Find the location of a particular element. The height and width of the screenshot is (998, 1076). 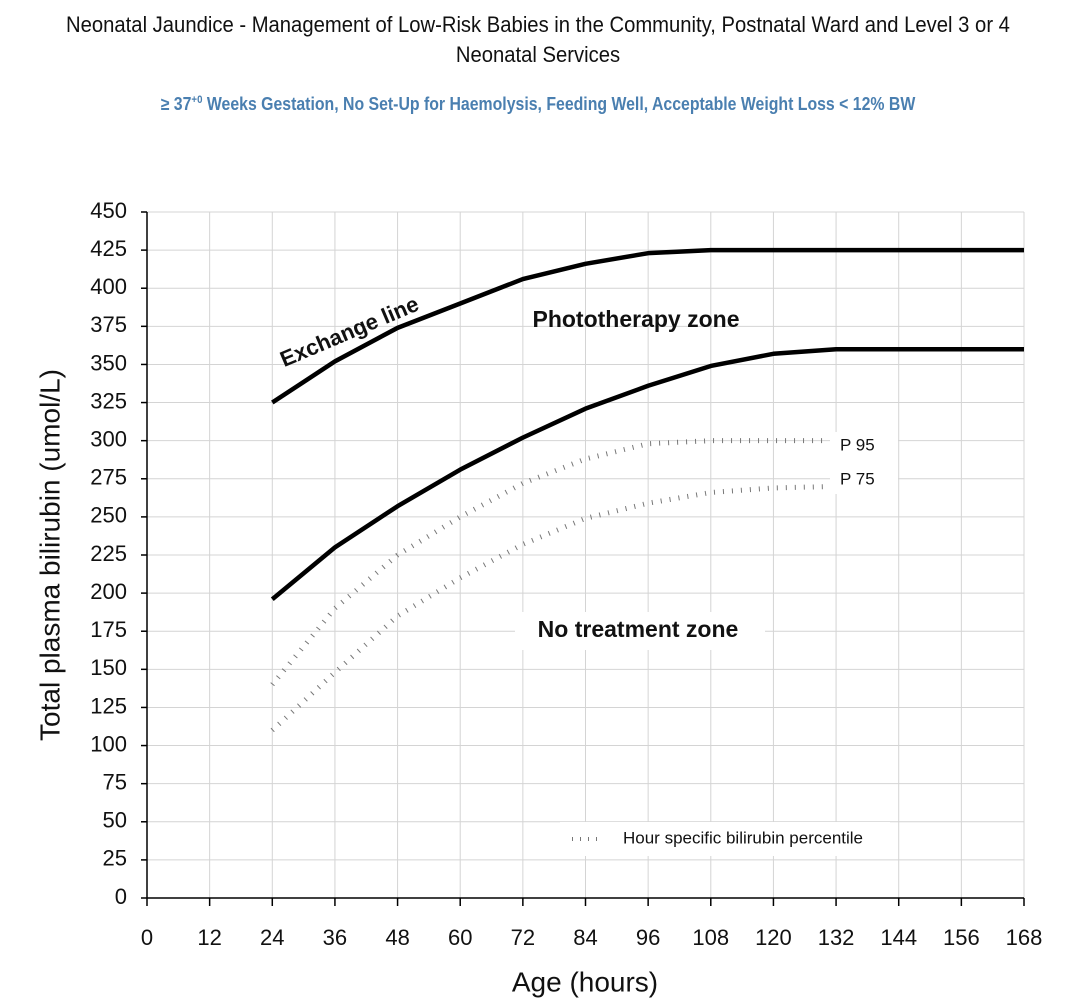

x-tick-label: 36 is located at coordinates (335, 937).